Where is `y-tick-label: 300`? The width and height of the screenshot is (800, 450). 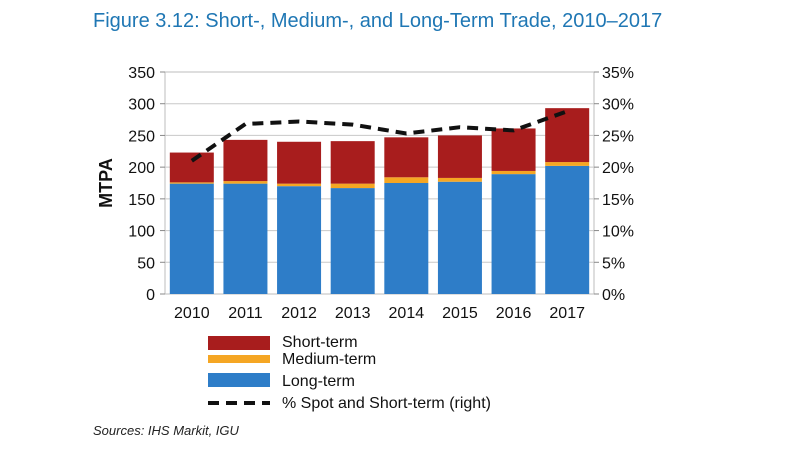 y-tick-label: 300 is located at coordinates (141, 105).